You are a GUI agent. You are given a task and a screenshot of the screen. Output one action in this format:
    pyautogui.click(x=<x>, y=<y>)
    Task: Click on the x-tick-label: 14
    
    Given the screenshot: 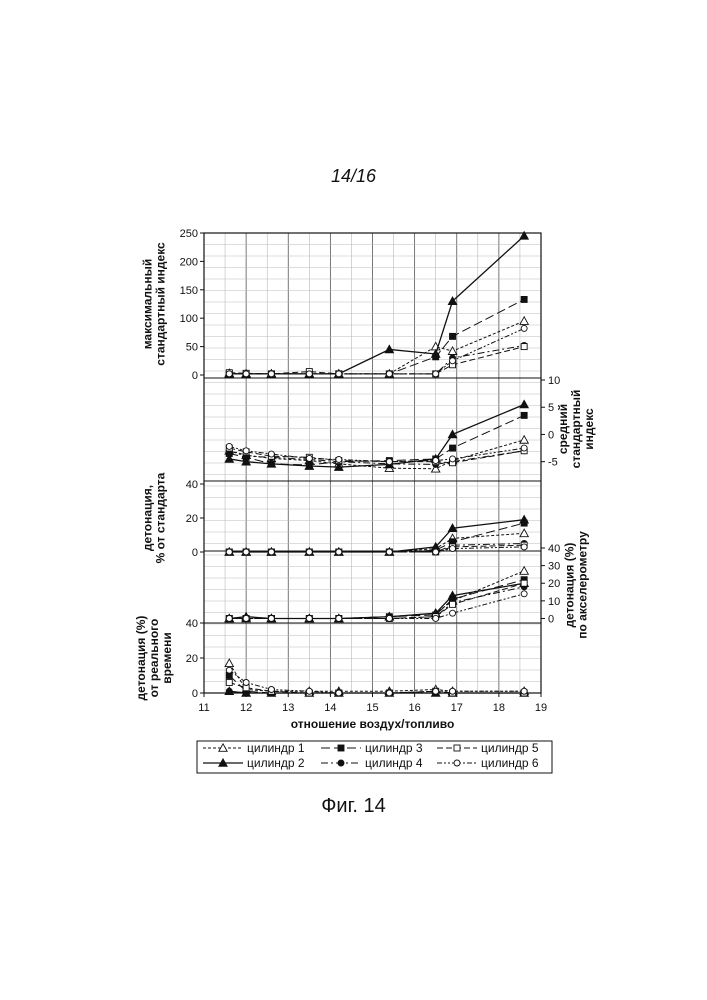 What is the action you would take?
    pyautogui.click(x=330, y=708)
    